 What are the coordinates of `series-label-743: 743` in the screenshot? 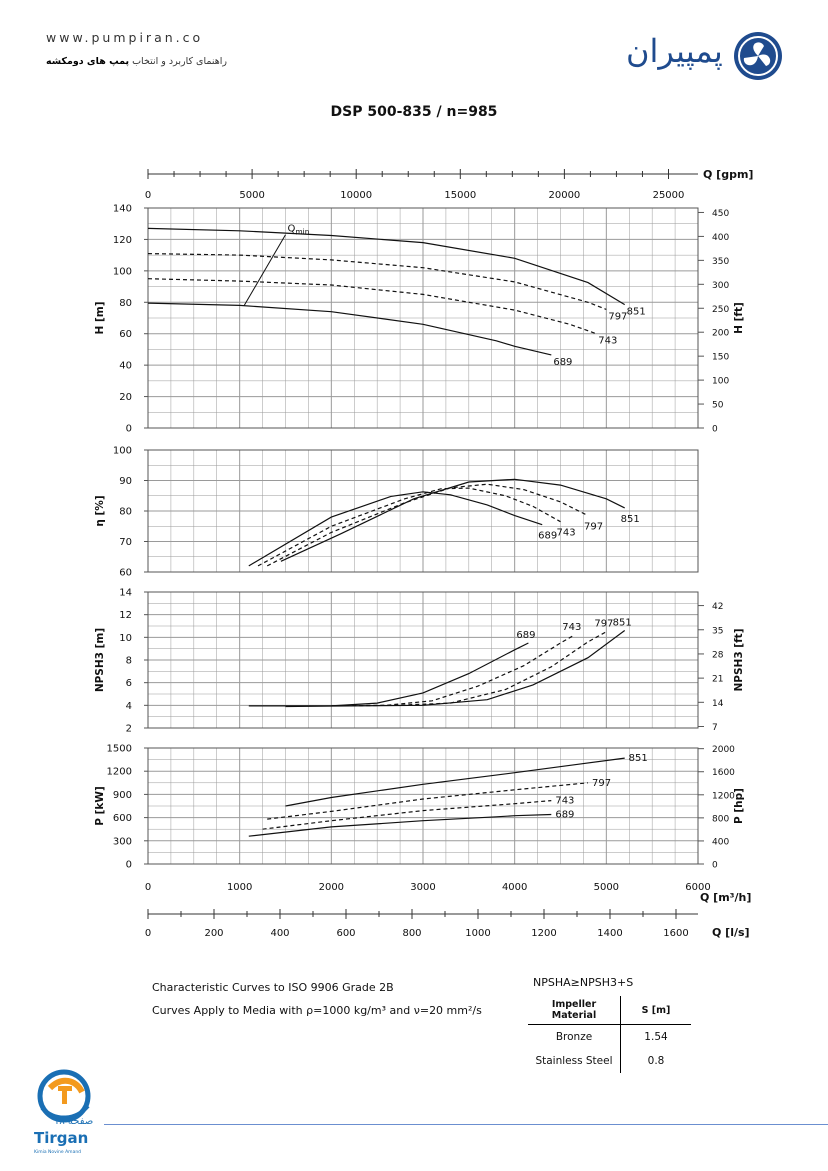 It's located at (566, 533).